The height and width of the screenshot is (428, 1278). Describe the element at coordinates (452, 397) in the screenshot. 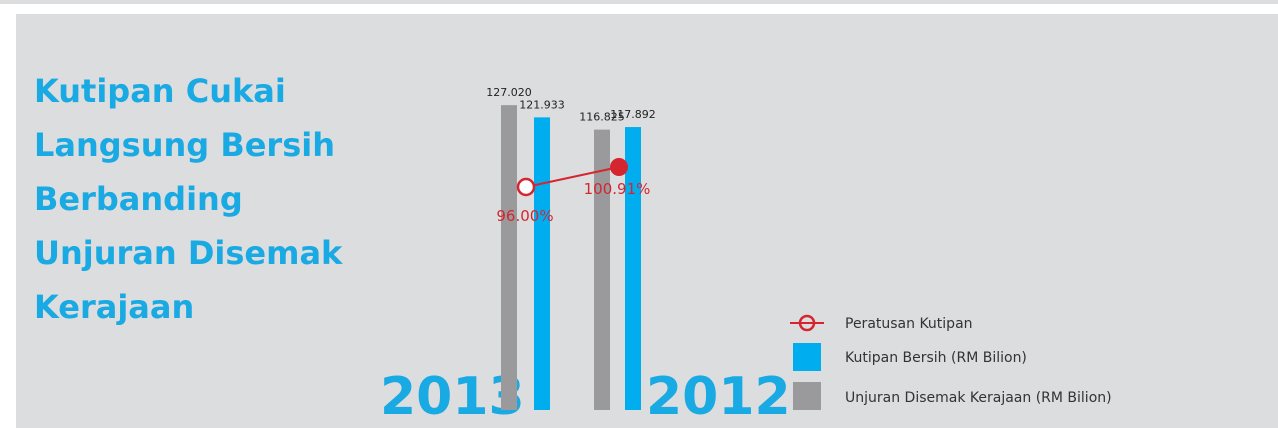

I see `year-label-2013: 2013` at that location.